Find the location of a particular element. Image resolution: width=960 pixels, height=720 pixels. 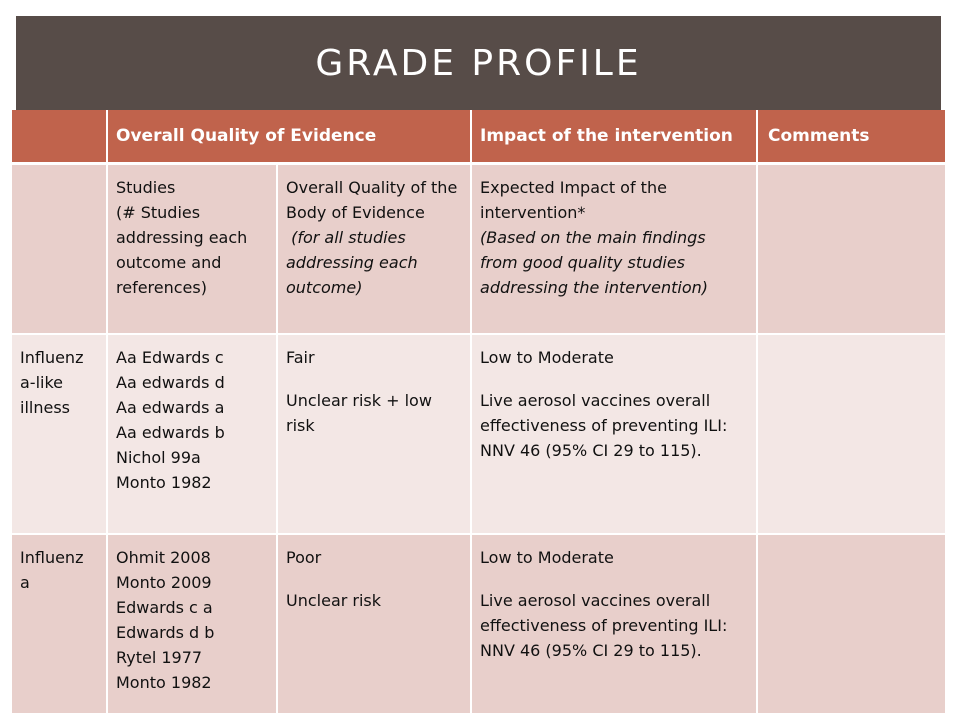

subheader-outcome is located at coordinates (60, 249).